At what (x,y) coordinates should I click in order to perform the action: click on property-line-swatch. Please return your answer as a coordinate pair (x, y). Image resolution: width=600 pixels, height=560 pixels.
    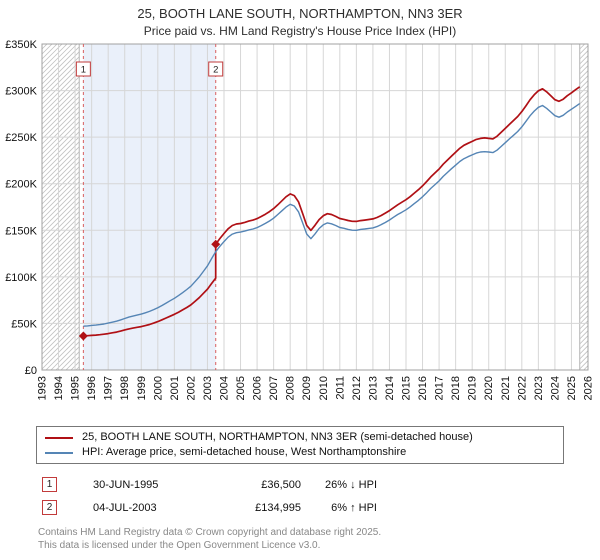
    Looking at the image, I should click on (59, 437).